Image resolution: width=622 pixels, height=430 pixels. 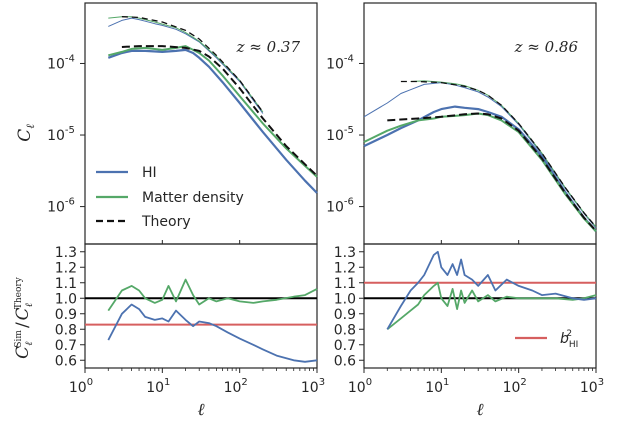 I want to click on panel-left-bottom-frame, so click(x=201, y=306).